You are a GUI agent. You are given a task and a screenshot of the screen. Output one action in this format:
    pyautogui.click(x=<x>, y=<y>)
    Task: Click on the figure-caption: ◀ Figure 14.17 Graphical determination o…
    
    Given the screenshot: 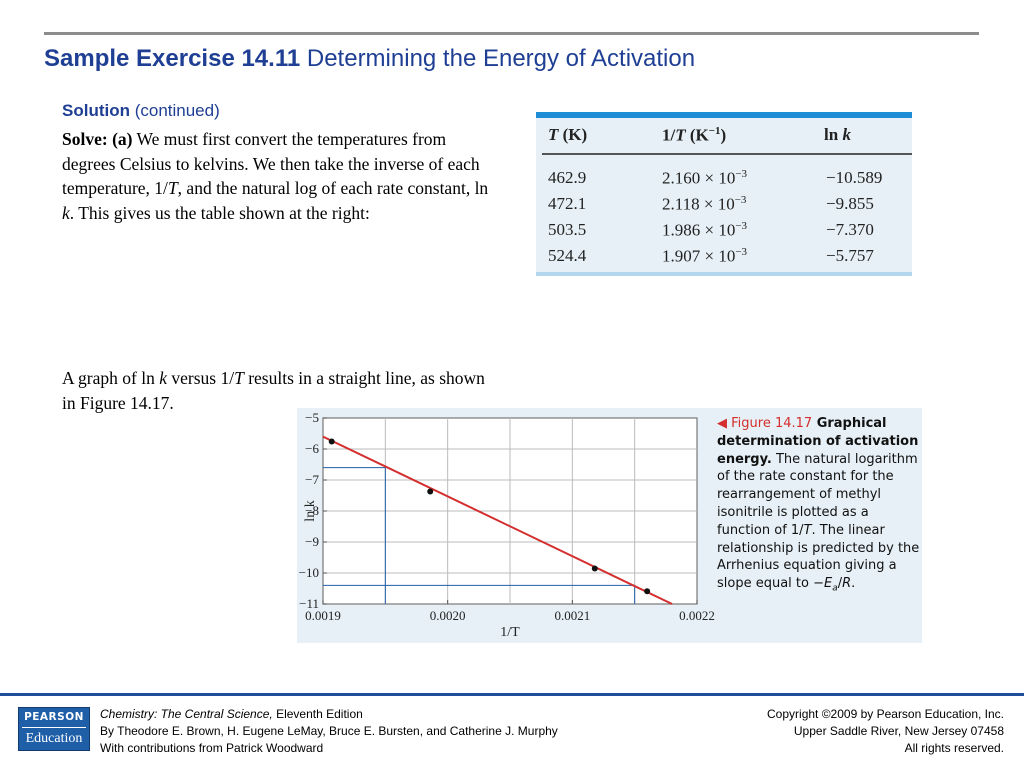 What is the action you would take?
    pyautogui.click(x=819, y=507)
    